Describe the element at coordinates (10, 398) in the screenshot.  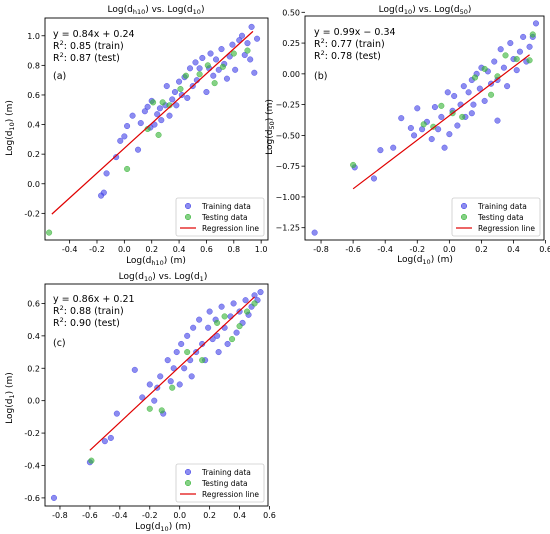
I see `y-axis-label: Log(d1) (m)` at that location.